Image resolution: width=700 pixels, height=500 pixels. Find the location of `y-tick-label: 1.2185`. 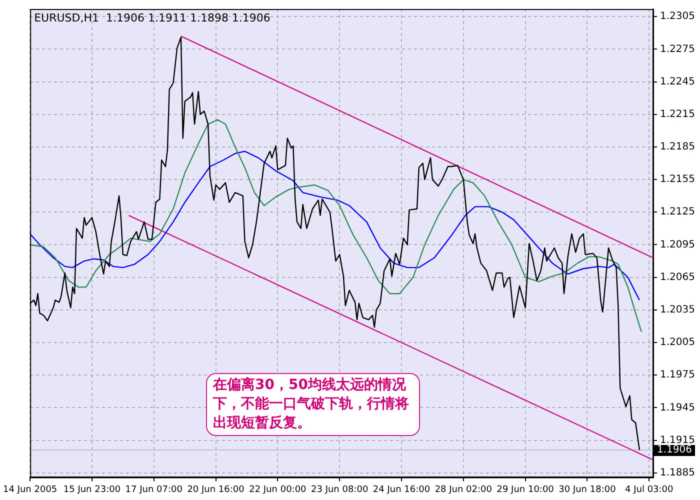

y-tick-label: 1.2185 is located at coordinates (678, 147).